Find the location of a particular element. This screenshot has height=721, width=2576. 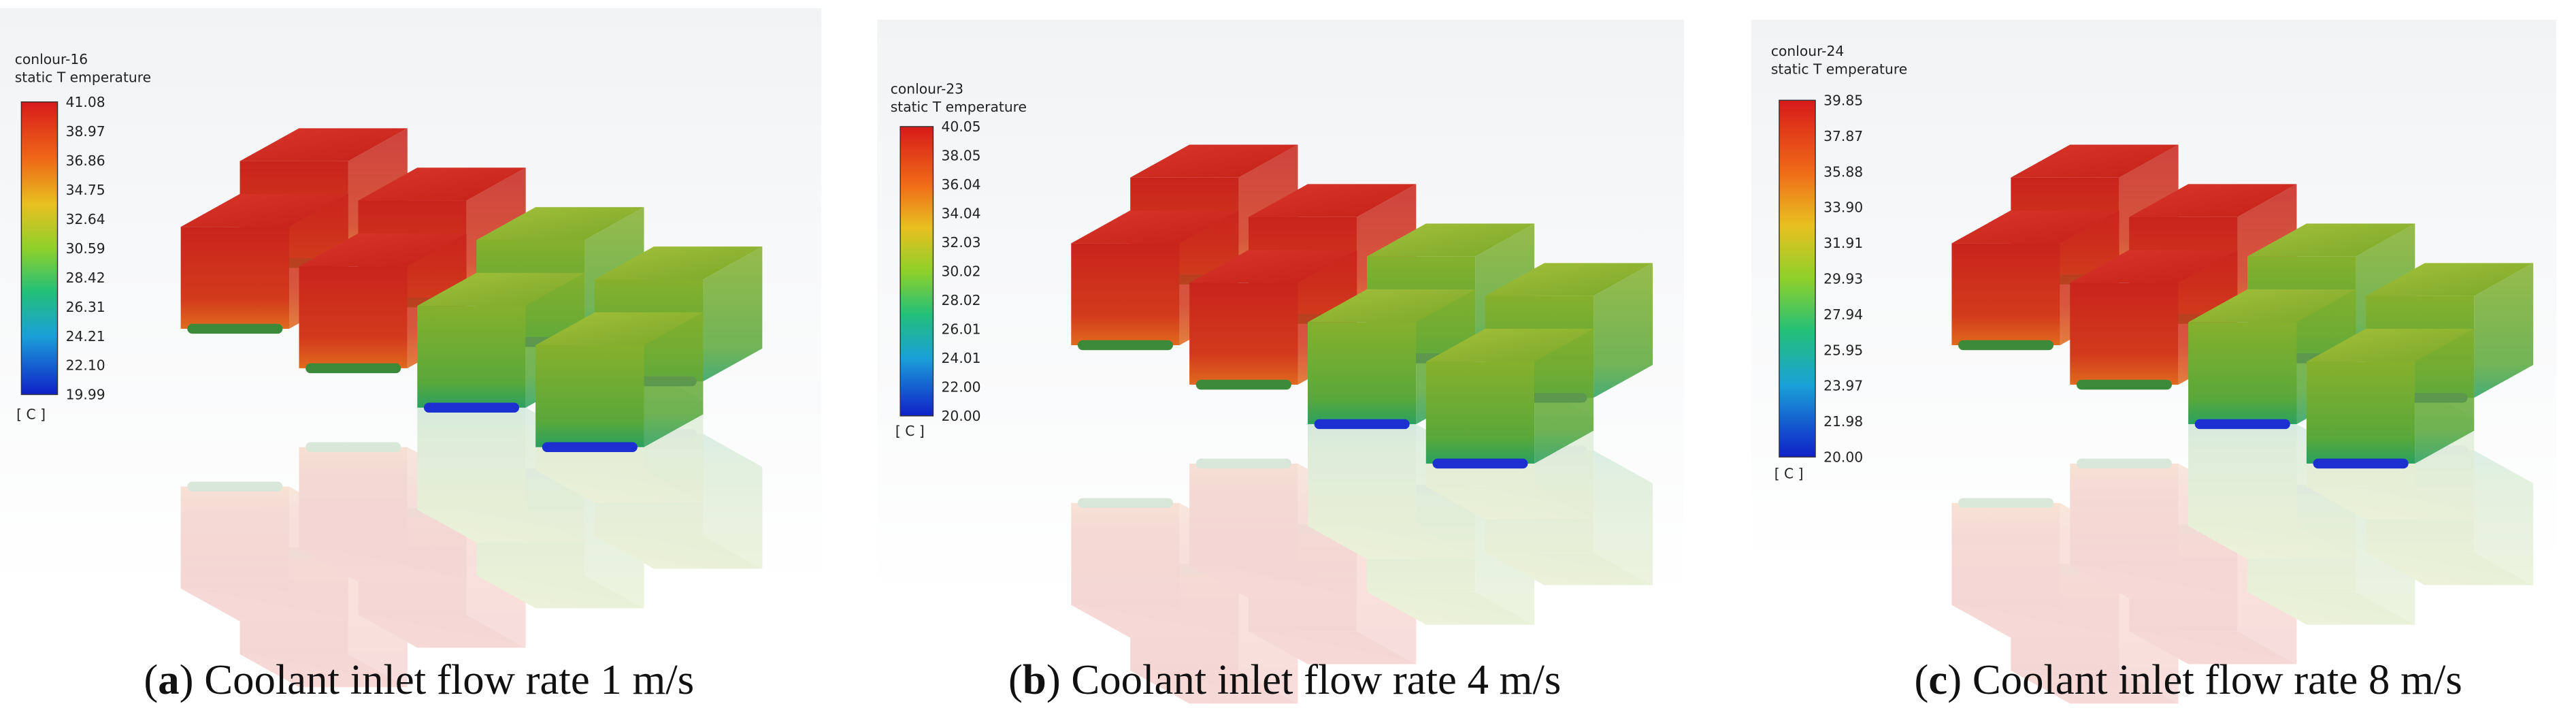

colorbar-tick-label: 24.01 is located at coordinates (962, 358).